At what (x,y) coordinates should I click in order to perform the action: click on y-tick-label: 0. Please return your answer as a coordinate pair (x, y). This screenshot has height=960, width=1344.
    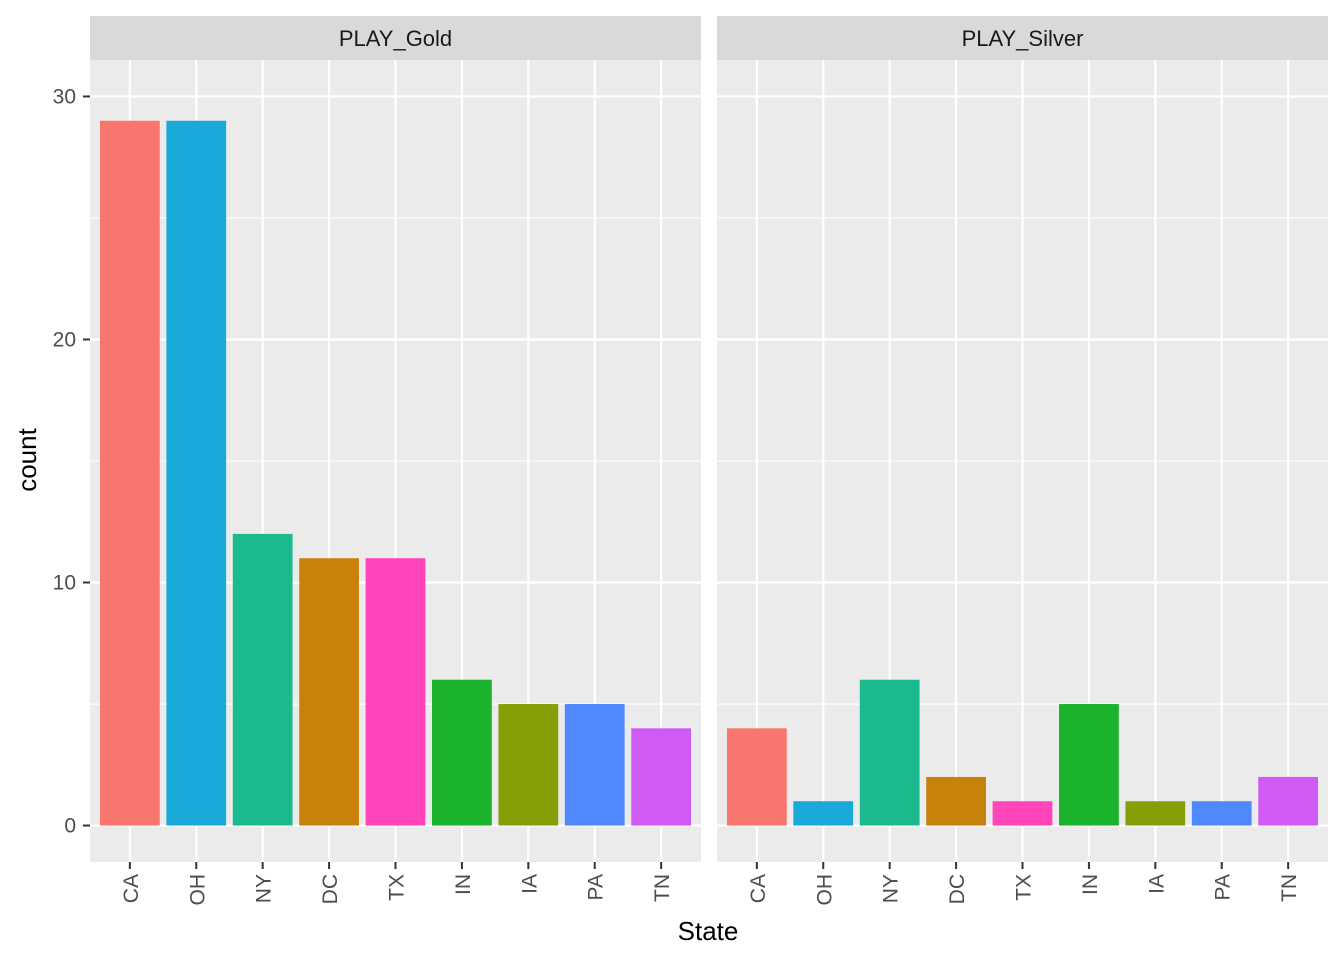
    Looking at the image, I should click on (70, 826).